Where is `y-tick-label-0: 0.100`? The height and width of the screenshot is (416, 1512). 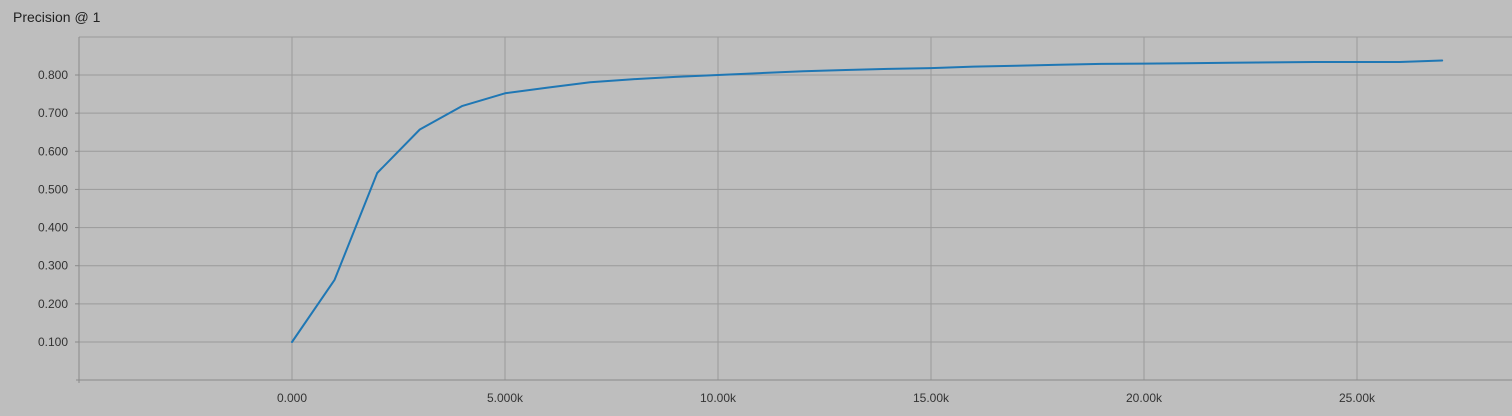
y-tick-label-0: 0.100 is located at coordinates (53, 342).